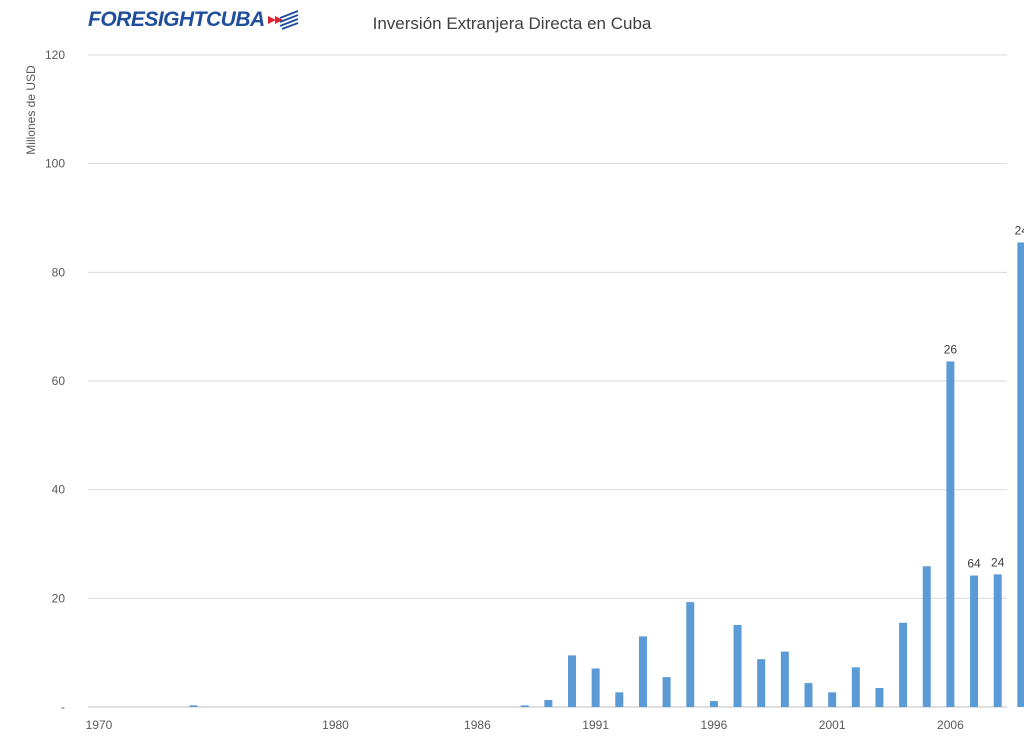  I want to click on x-tick-label: 2006, so click(950, 725).